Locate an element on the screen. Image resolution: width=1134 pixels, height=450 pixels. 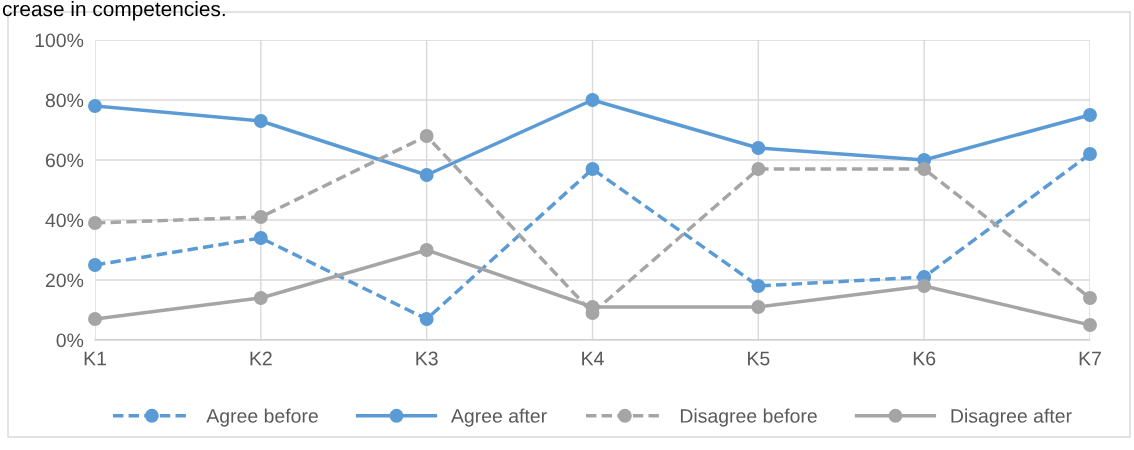
chart-title: crease in competencies. is located at coordinates (113, 11).